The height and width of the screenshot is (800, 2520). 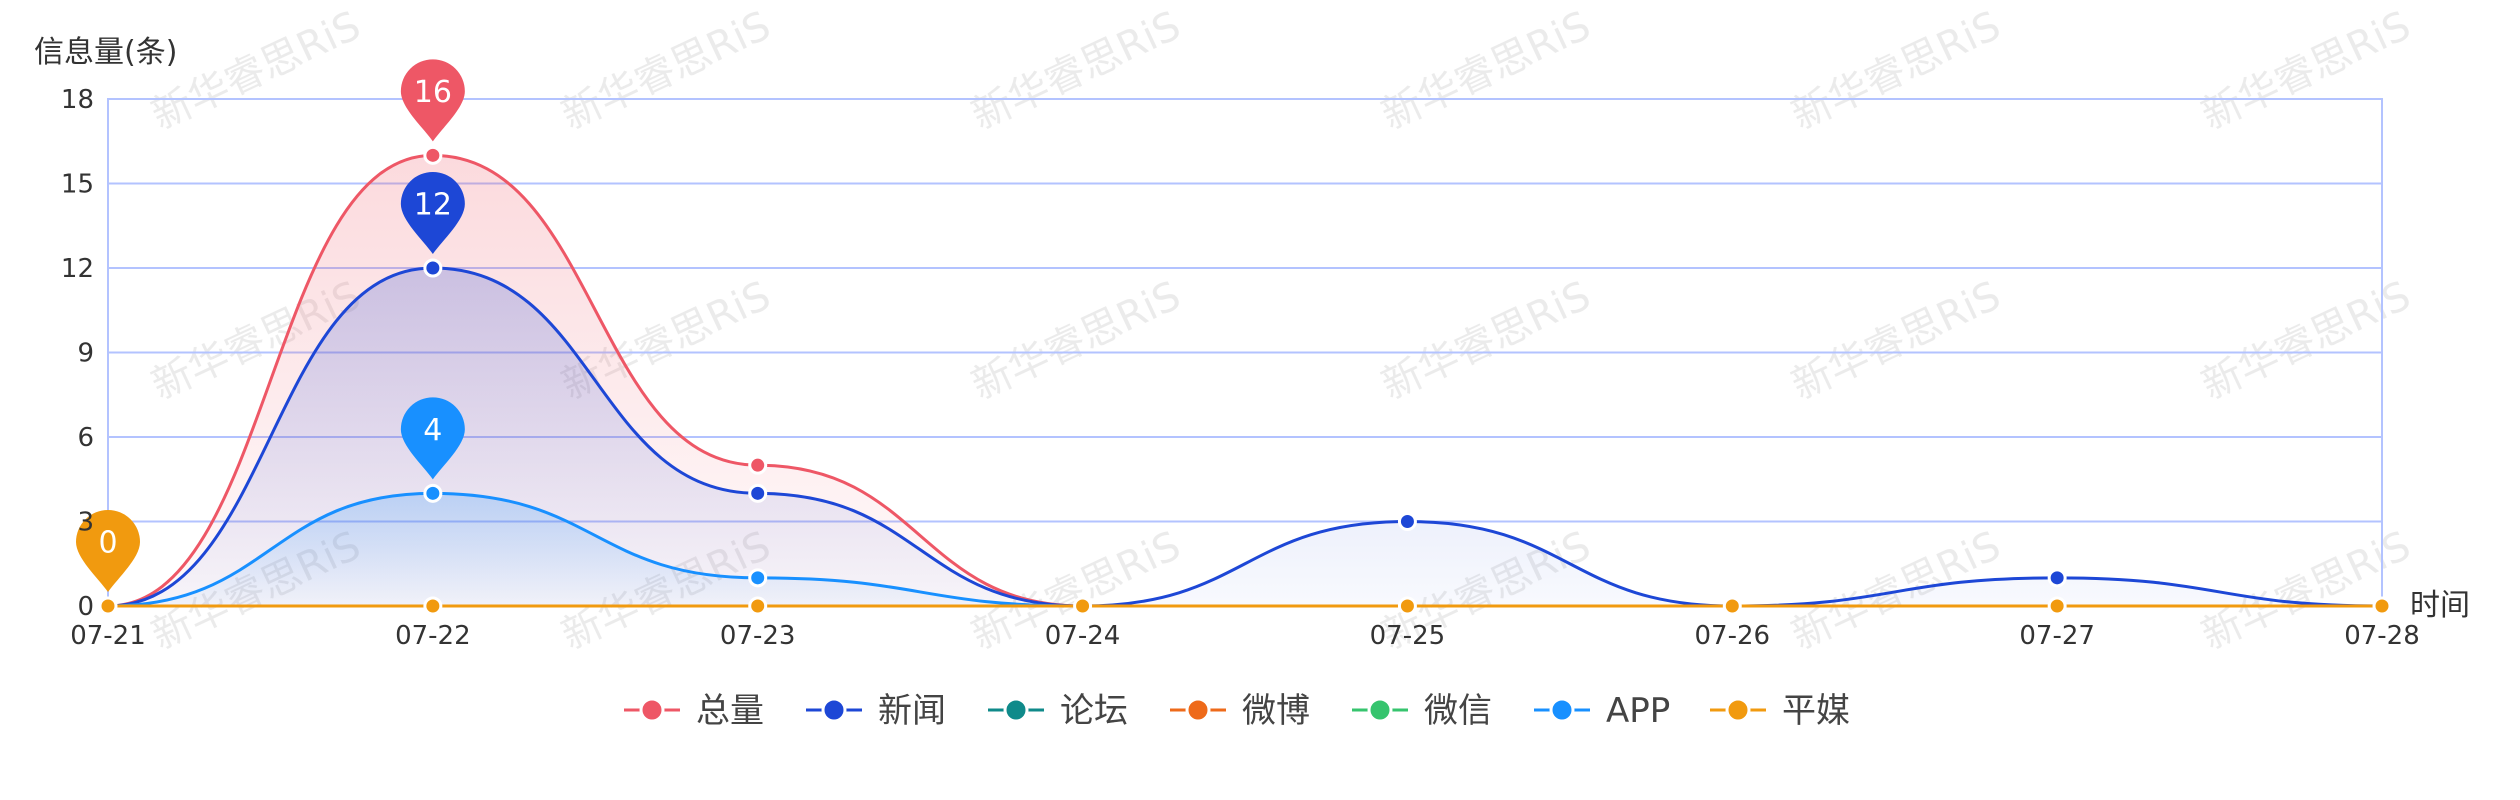 I want to click on pin-layer: 16 12 4 0, so click(x=270, y=325).